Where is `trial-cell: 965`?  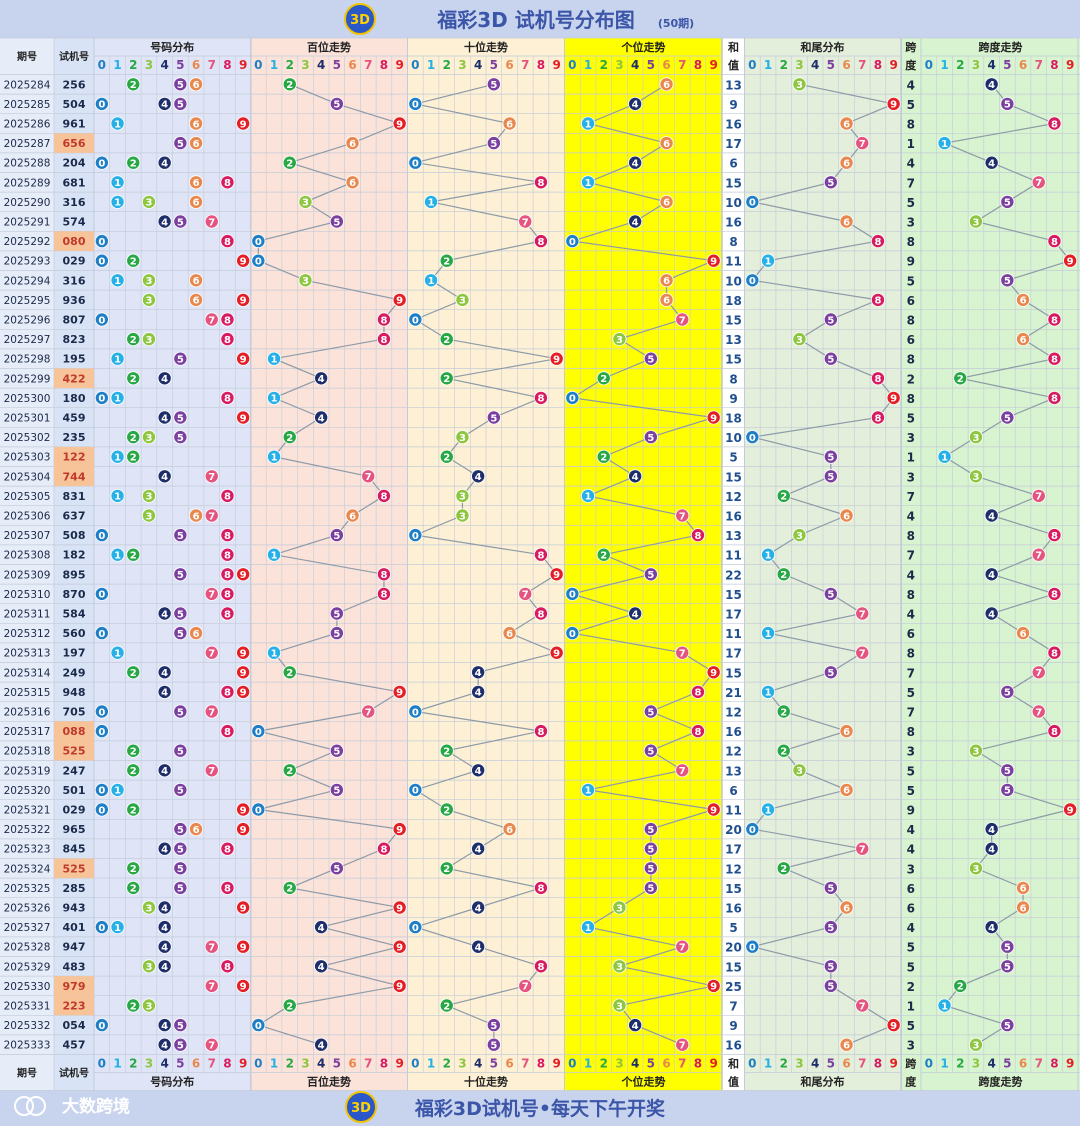 trial-cell: 965 is located at coordinates (74, 829).